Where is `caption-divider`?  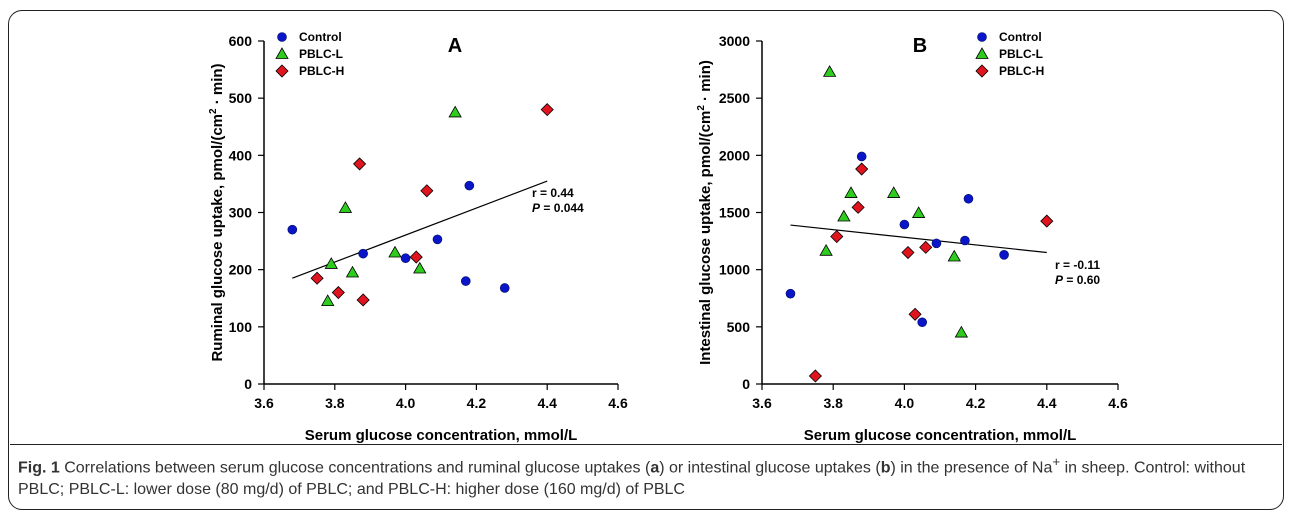
caption-divider is located at coordinates (646, 444).